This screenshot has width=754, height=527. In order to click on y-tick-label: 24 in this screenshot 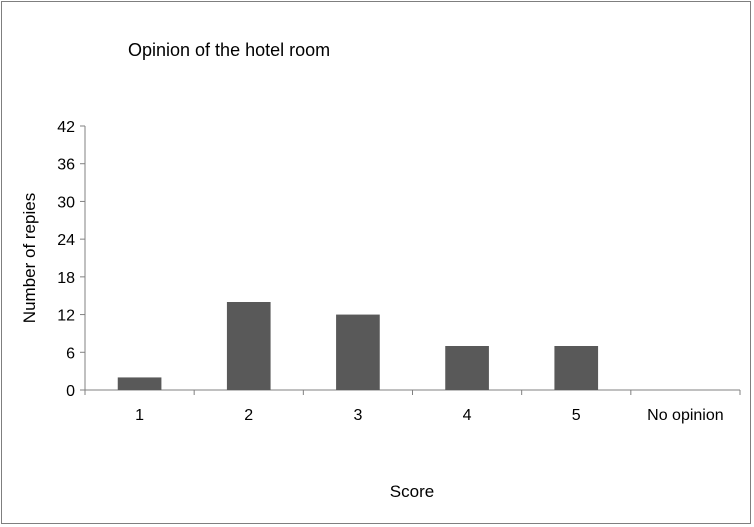, I will do `click(66, 240)`.